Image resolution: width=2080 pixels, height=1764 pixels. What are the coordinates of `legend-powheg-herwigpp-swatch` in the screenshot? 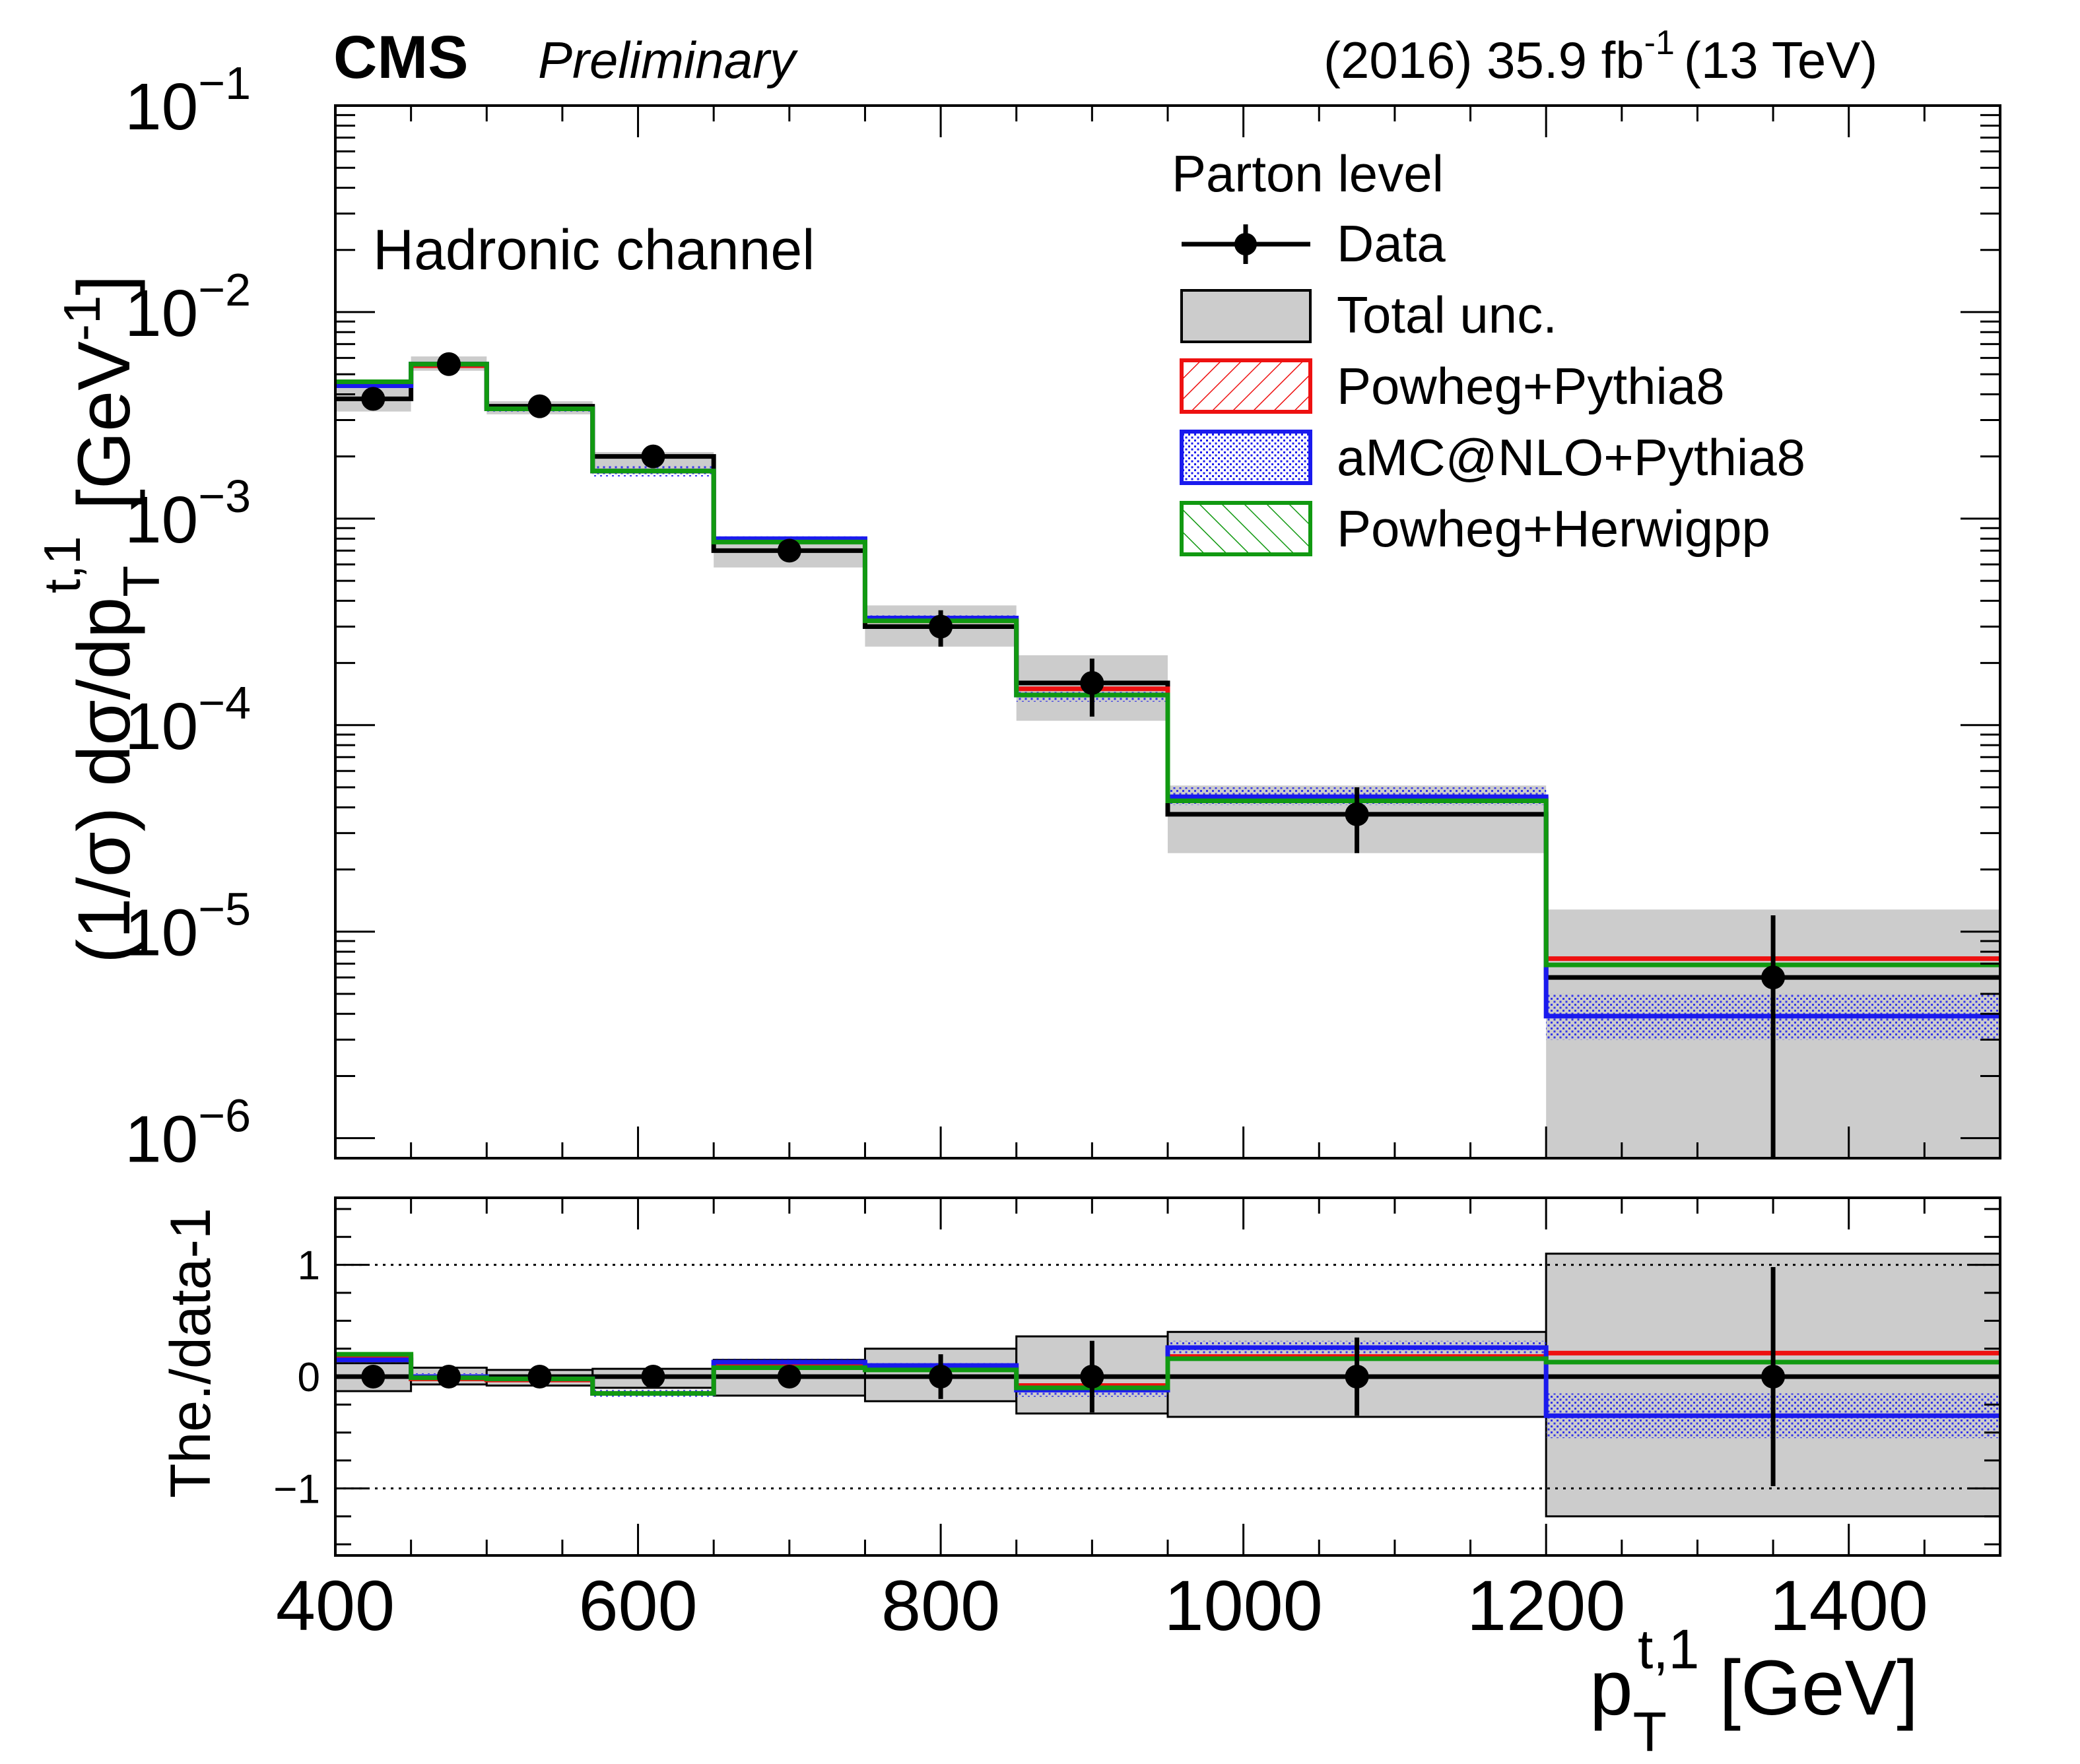 It's located at (1246, 528).